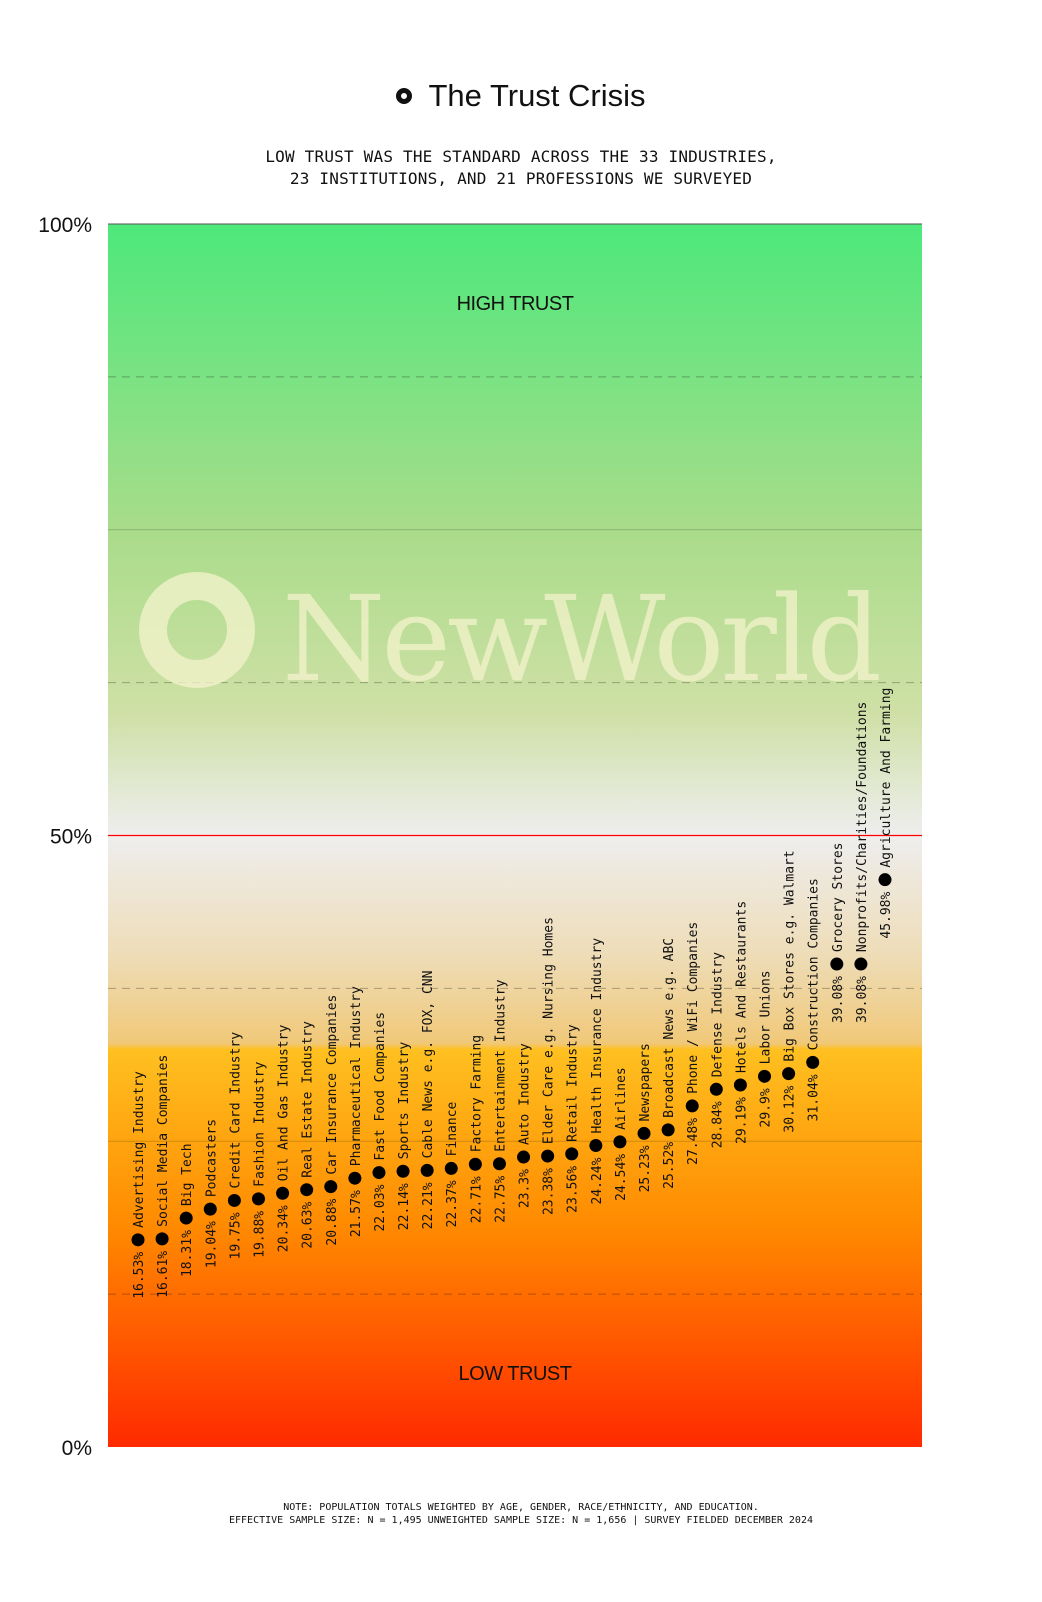 This screenshot has width=1042, height=1602. Describe the element at coordinates (380, 1207) in the screenshot. I see `point-value-label: 22.03%` at that location.